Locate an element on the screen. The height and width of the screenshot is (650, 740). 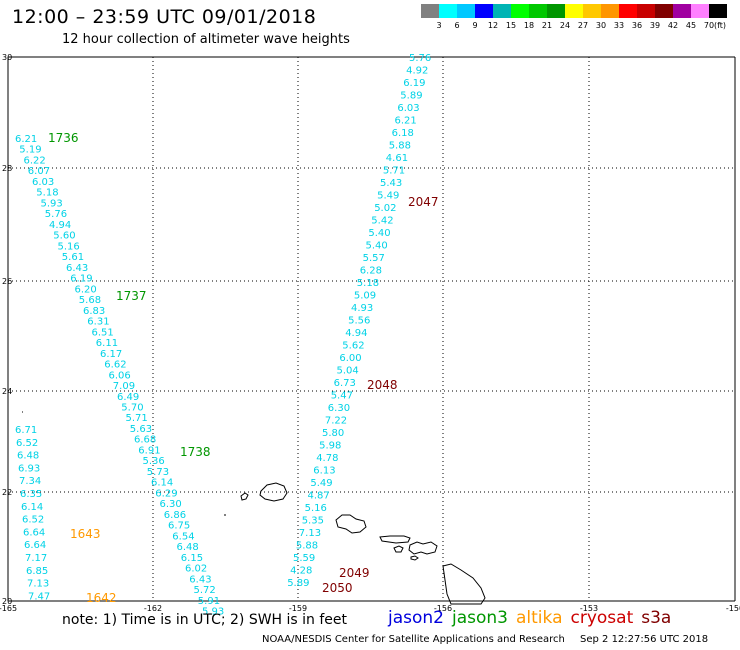
colorbar-label: 12 is located at coordinates (493, 25).